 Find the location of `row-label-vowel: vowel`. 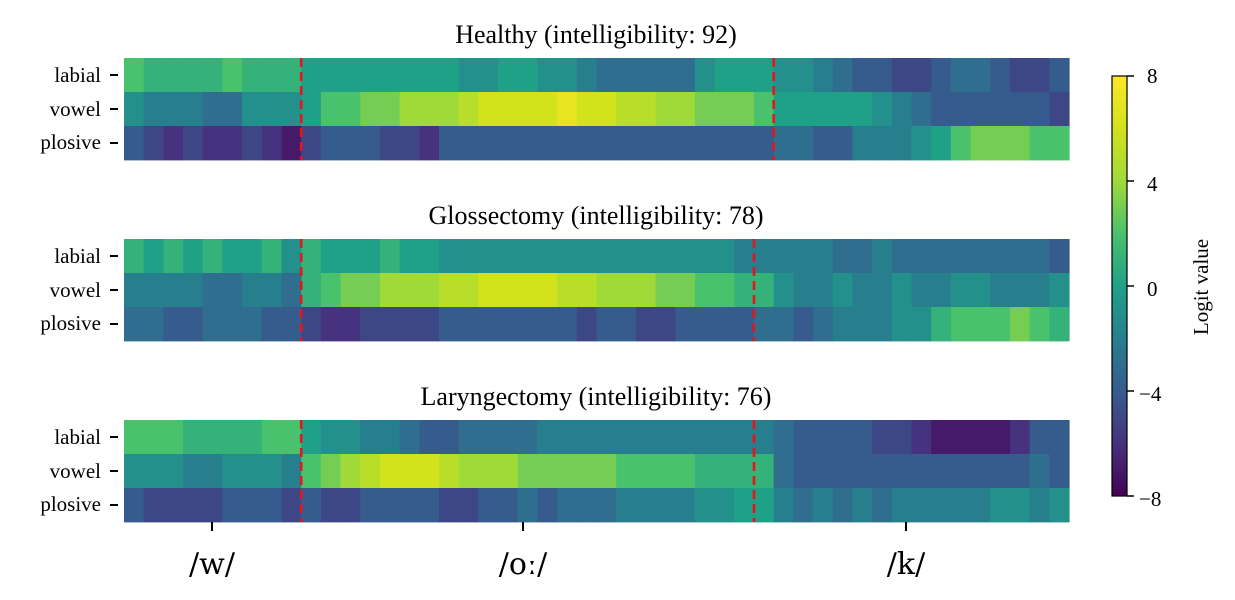

row-label-vowel: vowel is located at coordinates (75, 471).